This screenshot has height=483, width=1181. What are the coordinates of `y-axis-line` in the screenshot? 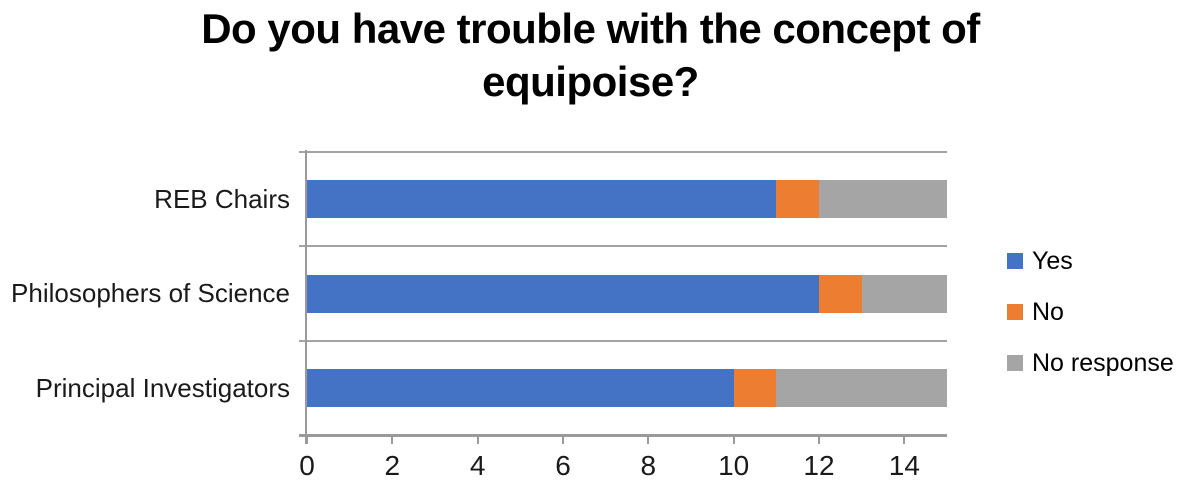 It's located at (306, 297).